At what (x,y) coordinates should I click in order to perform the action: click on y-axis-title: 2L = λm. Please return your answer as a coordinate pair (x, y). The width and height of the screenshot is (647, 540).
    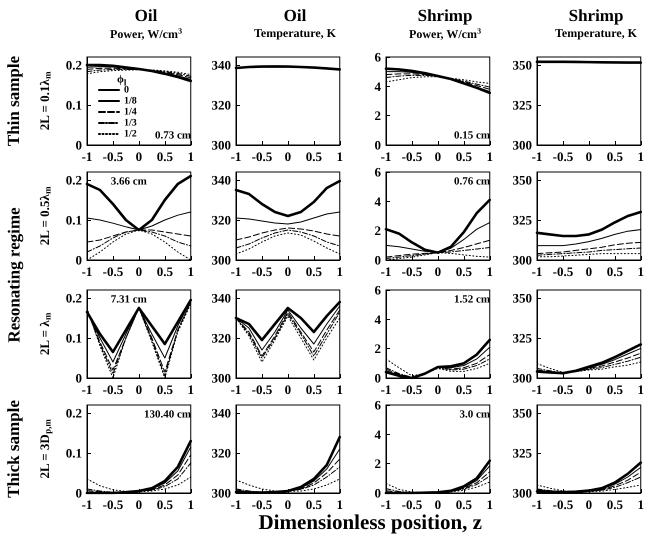
    Looking at the image, I should click on (44, 334).